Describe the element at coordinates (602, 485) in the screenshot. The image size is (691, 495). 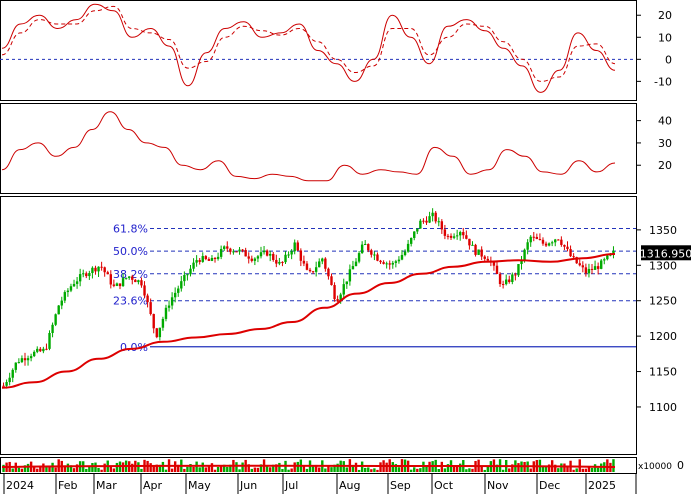
I see `x-tick-label: 2025` at that location.